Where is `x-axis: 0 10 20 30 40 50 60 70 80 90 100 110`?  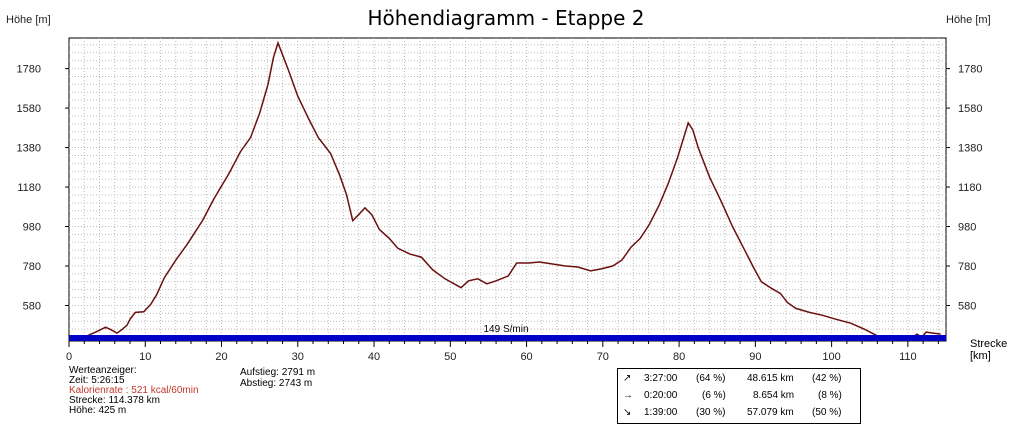 x-axis: 0 10 20 30 40 50 60 70 80 90 100 110 is located at coordinates (502, 352).